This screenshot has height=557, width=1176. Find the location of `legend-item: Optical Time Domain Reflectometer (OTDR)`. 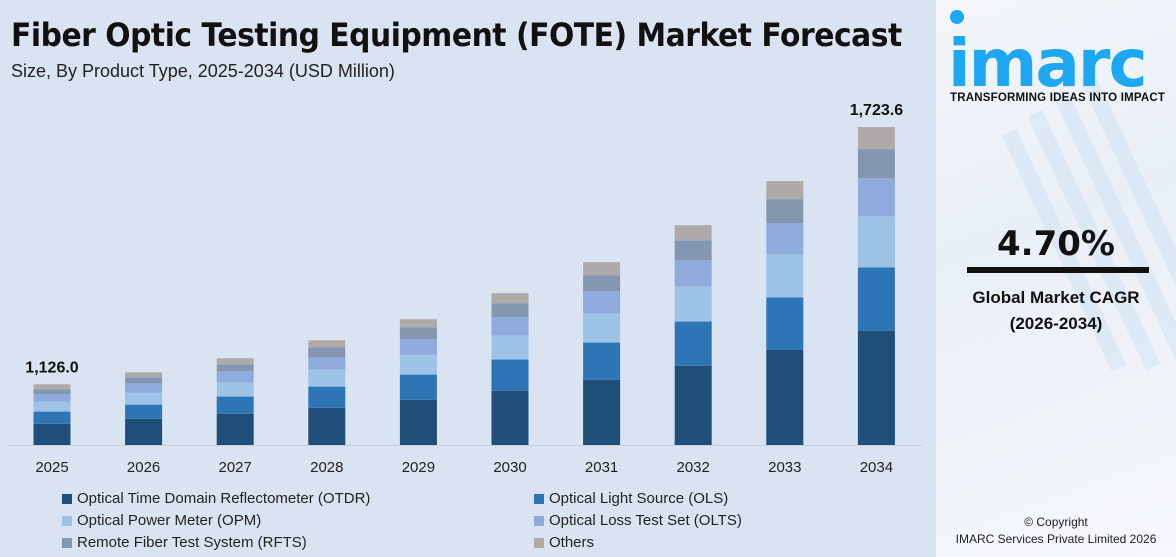

legend-item: Optical Time Domain Reflectometer (OTDR) is located at coordinates (216, 498).